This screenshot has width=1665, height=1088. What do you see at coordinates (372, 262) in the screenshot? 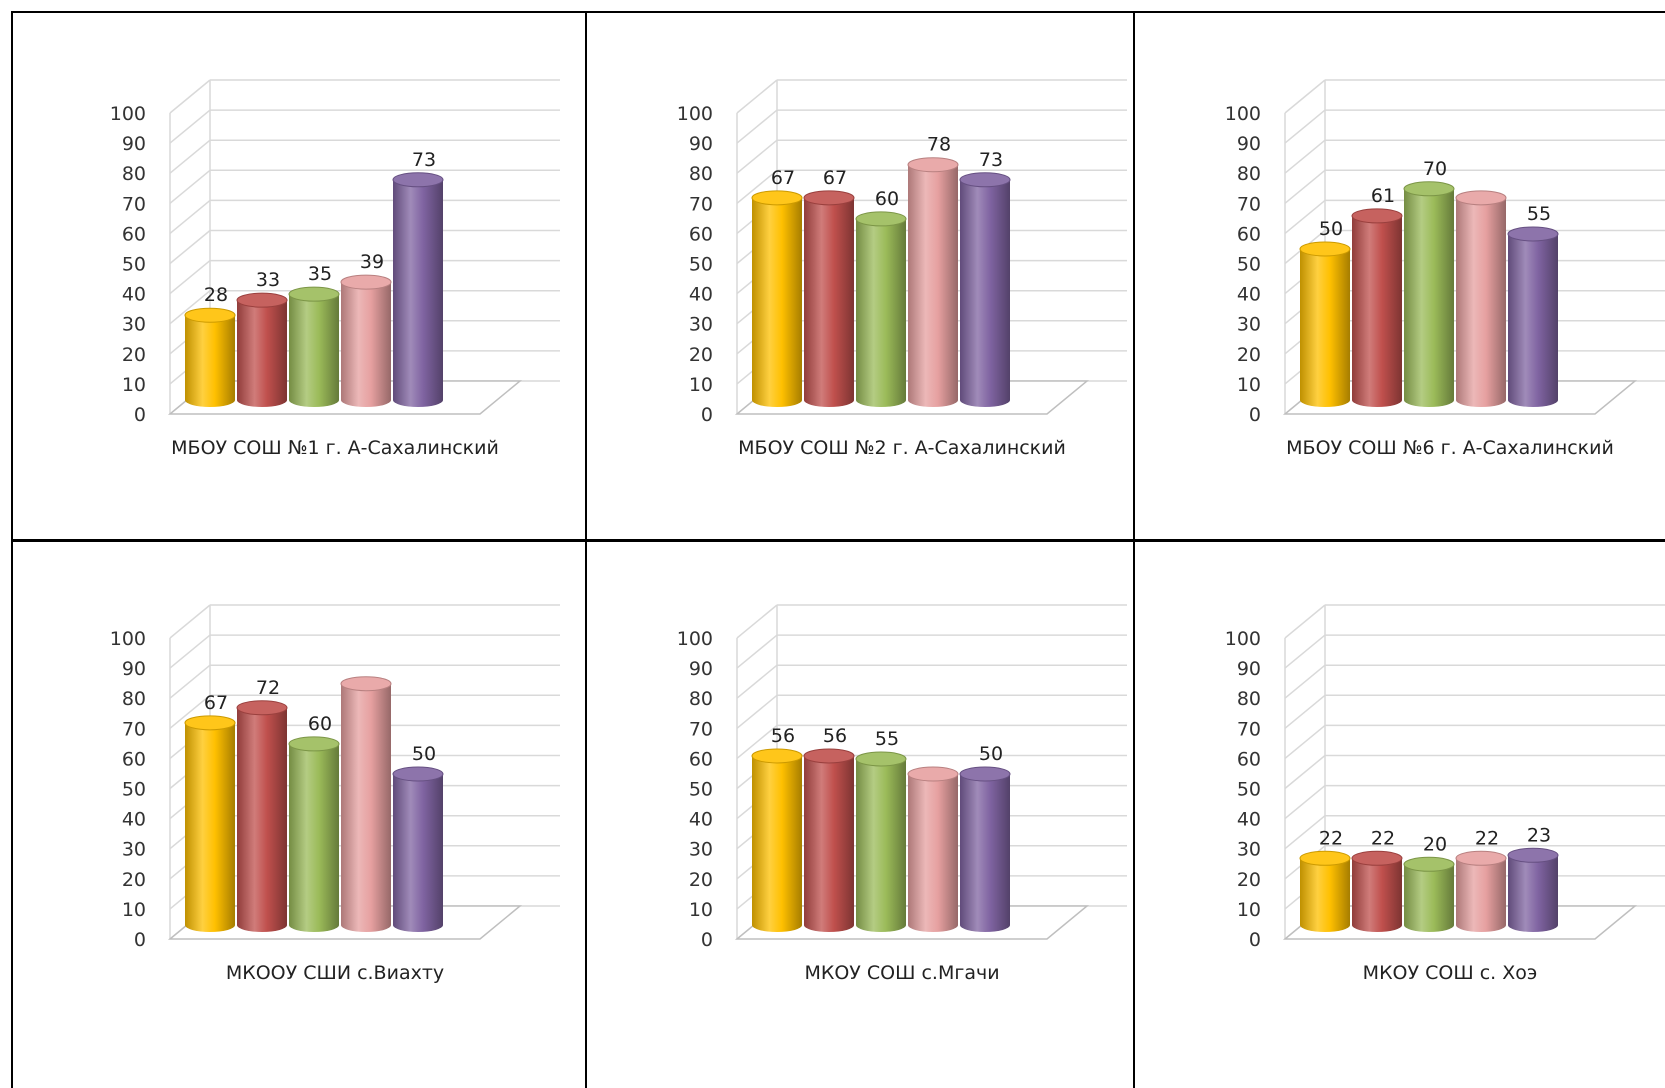
I see `data-label: 39` at bounding box center [372, 262].